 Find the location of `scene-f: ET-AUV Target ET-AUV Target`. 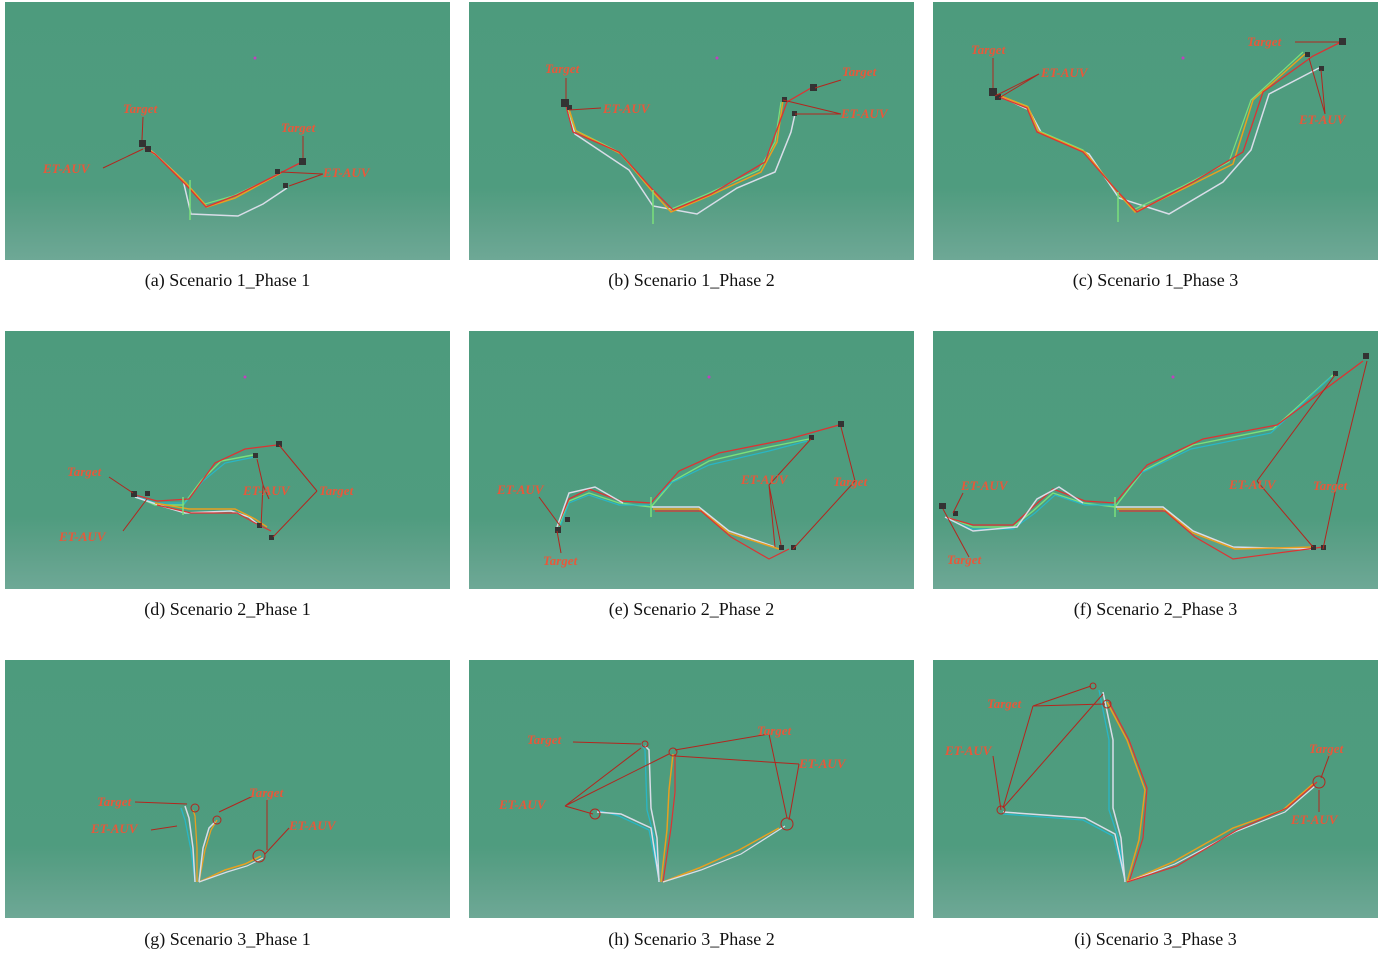

scene-f: ET-AUV Target ET-AUV Target is located at coordinates (1154, 460).